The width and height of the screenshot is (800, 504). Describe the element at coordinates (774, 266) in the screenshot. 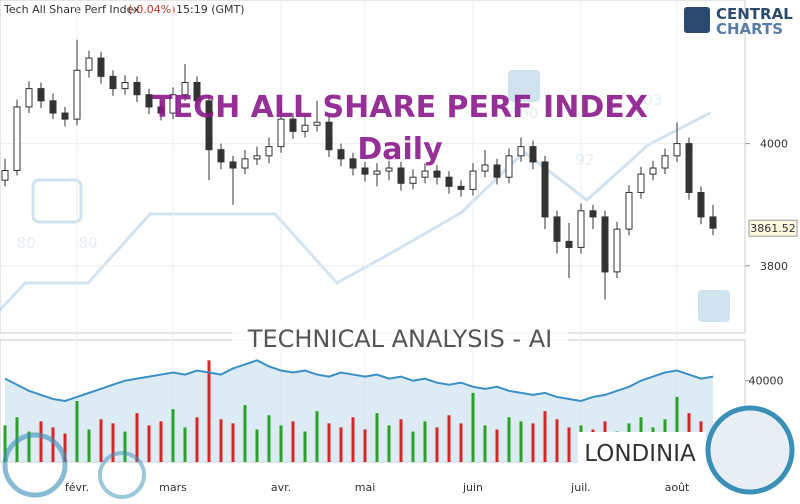

I see `y-tick-label: 3800` at that location.